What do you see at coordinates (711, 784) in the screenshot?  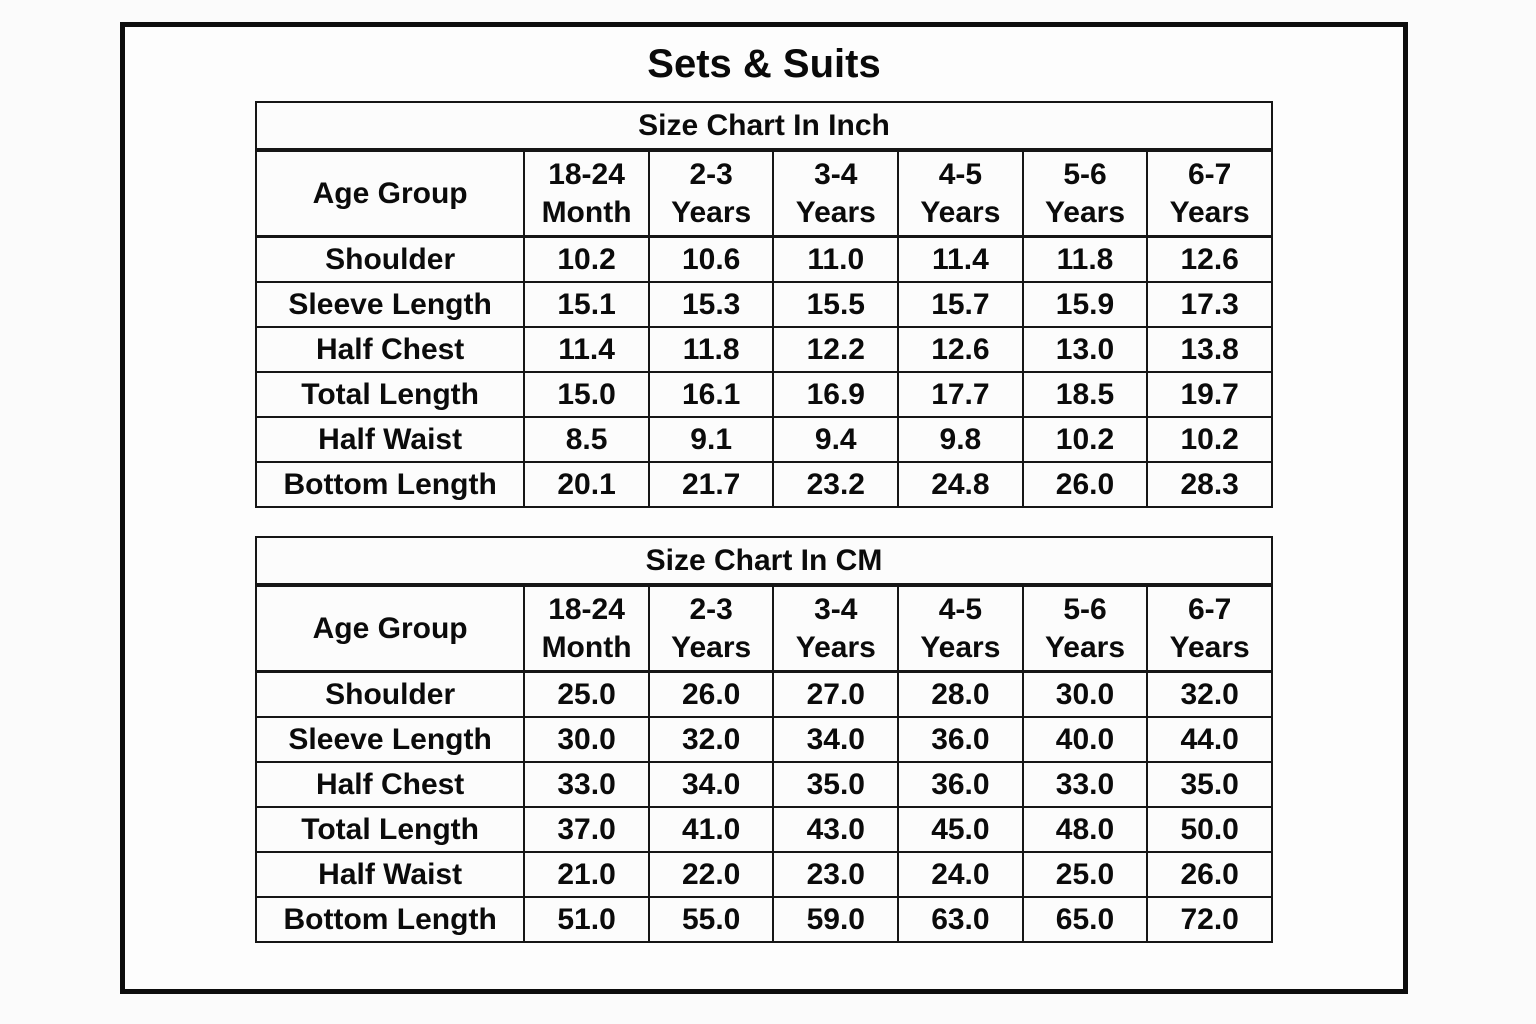 I see `value-cell: 34.0` at bounding box center [711, 784].